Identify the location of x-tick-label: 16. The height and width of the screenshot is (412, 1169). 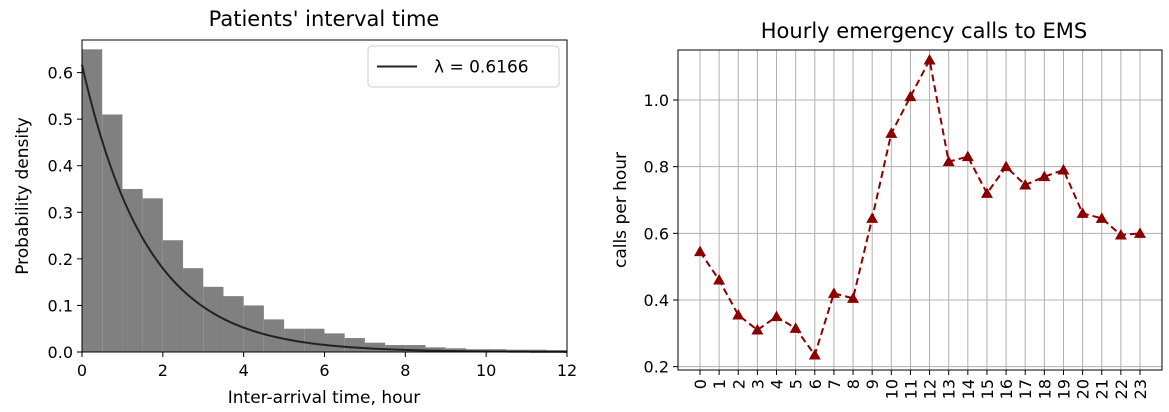
(1006, 389).